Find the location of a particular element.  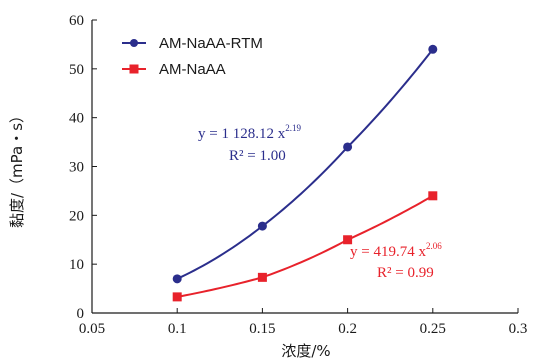

y-tick-label: 30 is located at coordinates (76, 168).